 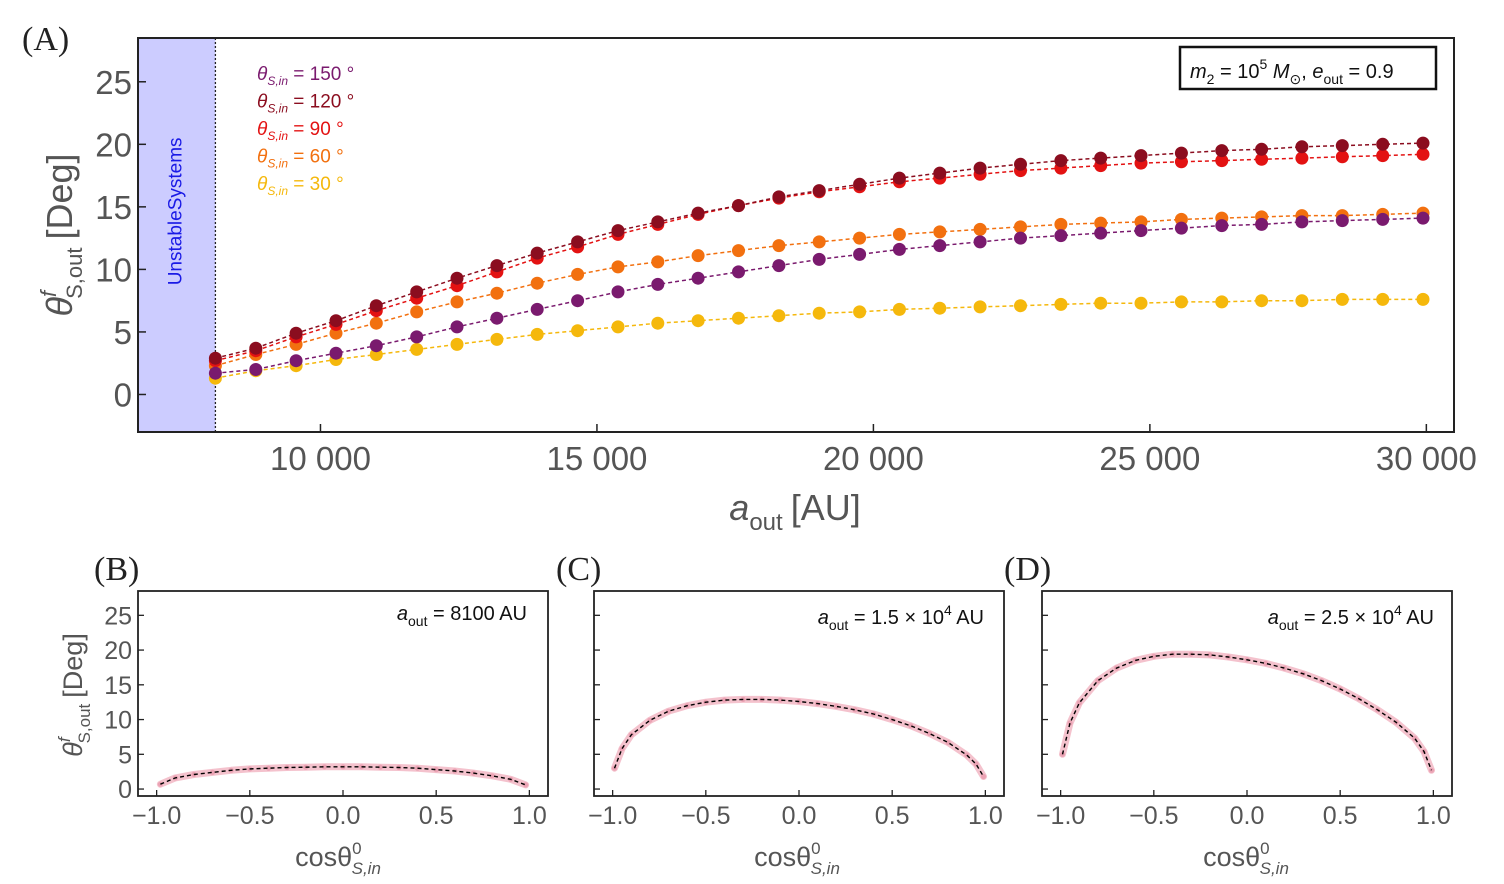 What do you see at coordinates (125, 790) in the screenshot?
I see `y-tick-label: 0` at bounding box center [125, 790].